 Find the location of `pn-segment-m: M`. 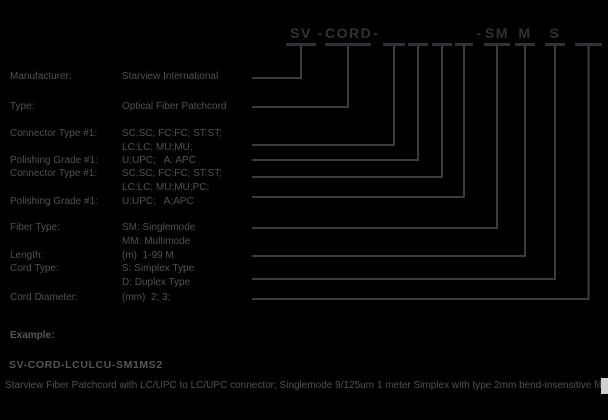

pn-segment-m: M is located at coordinates (525, 36).